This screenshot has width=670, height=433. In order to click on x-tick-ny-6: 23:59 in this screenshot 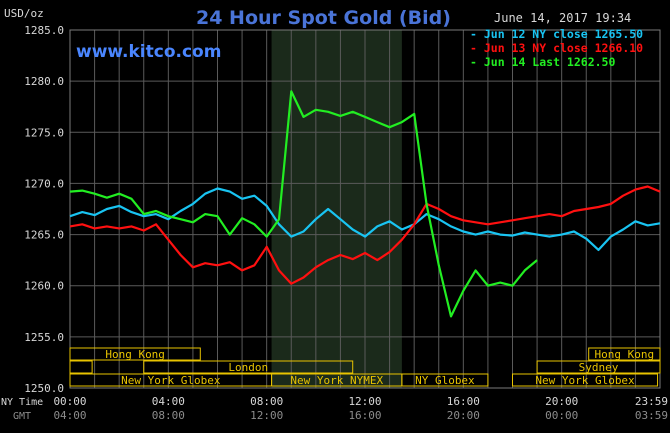, I will do `click(651, 401)`.